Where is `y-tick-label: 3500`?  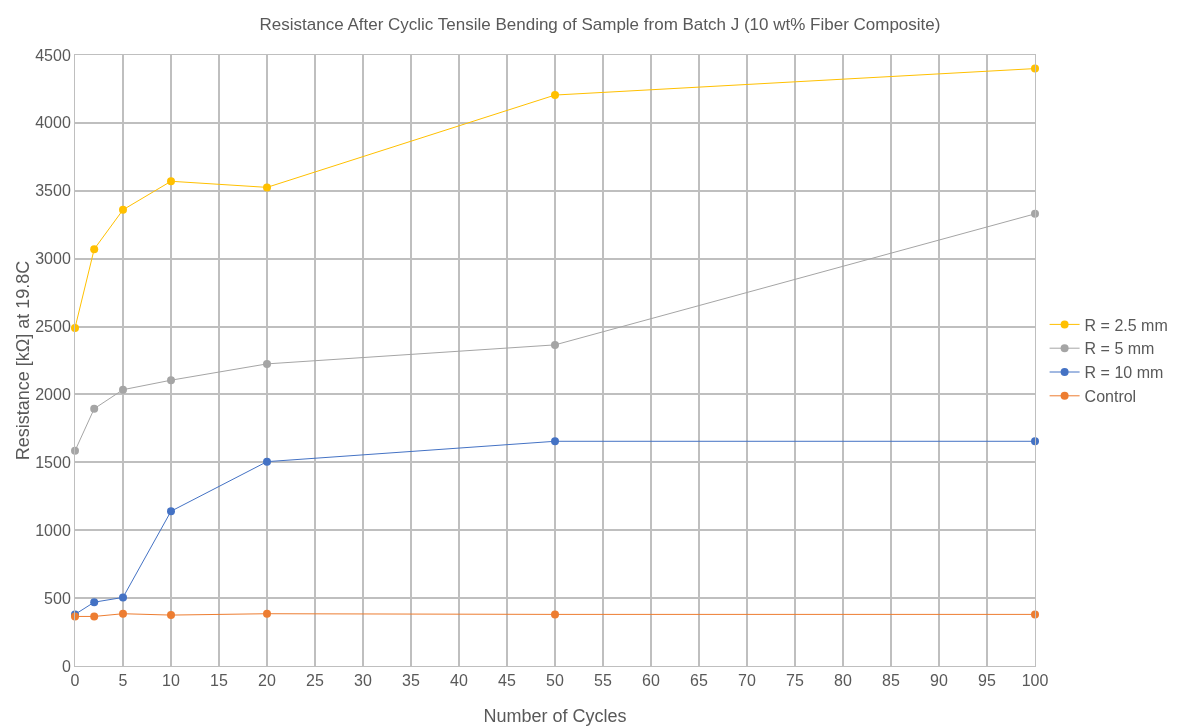 y-tick-label: 3500 is located at coordinates (53, 191).